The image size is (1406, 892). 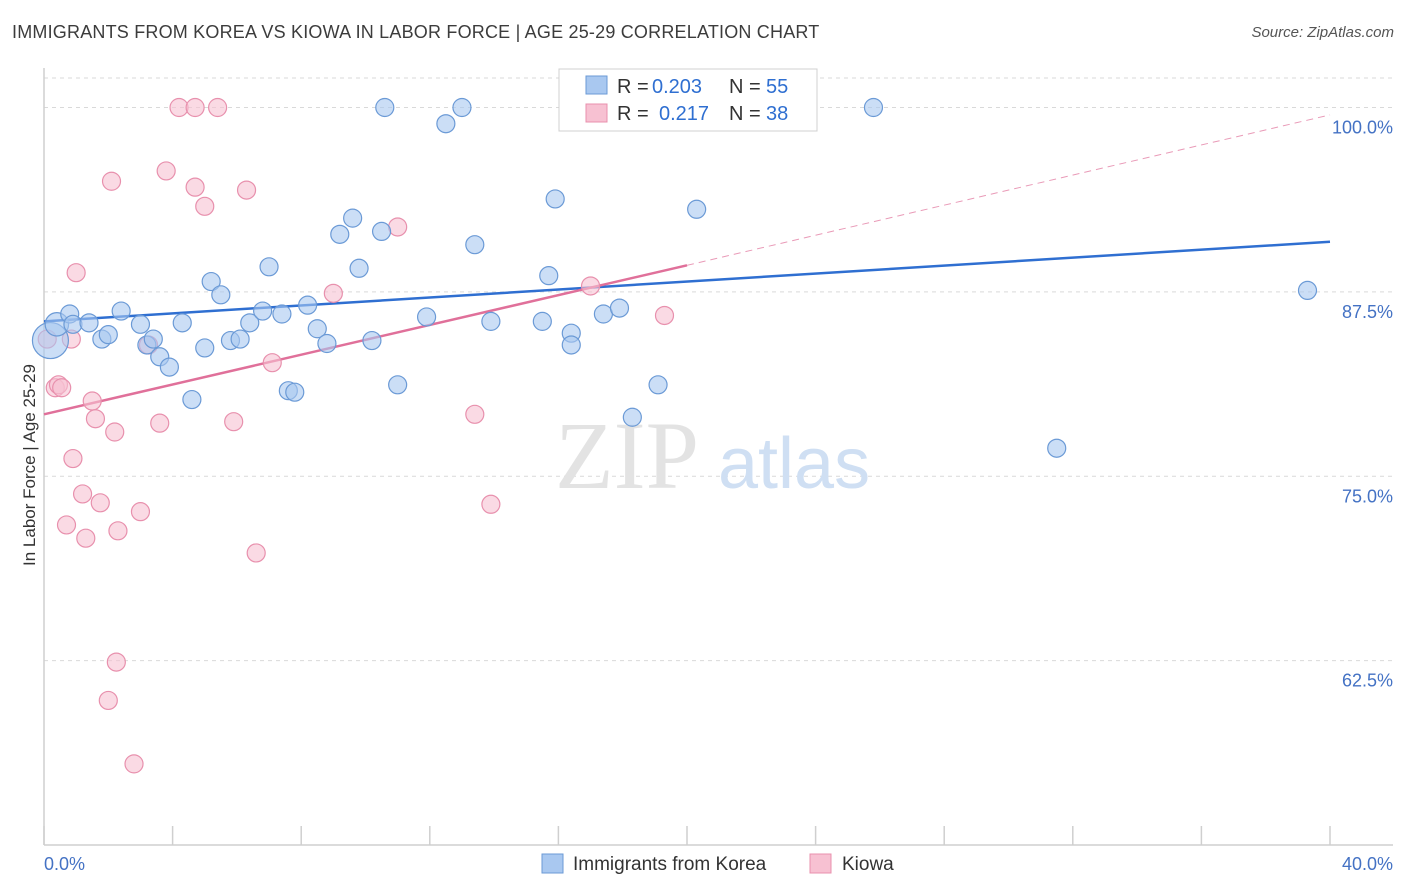 What do you see at coordinates (1367, 681) in the screenshot?
I see `y-tick-label: 62.5%` at bounding box center [1367, 681].